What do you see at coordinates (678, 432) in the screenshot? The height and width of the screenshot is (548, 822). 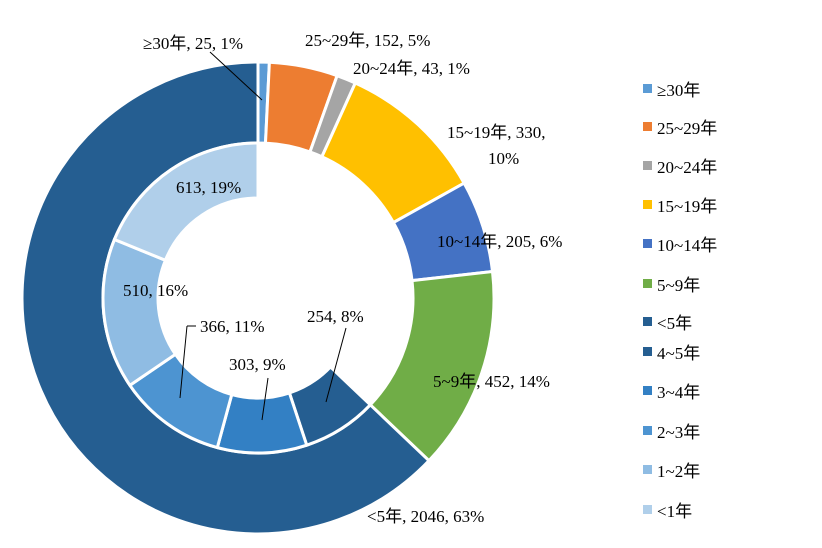 I see `legend-label-9: 2~3年` at bounding box center [678, 432].